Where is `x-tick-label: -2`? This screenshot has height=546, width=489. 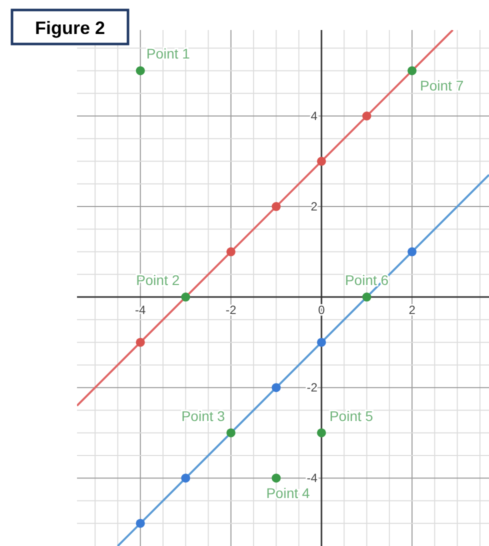
x-tick-label: -2 is located at coordinates (231, 310).